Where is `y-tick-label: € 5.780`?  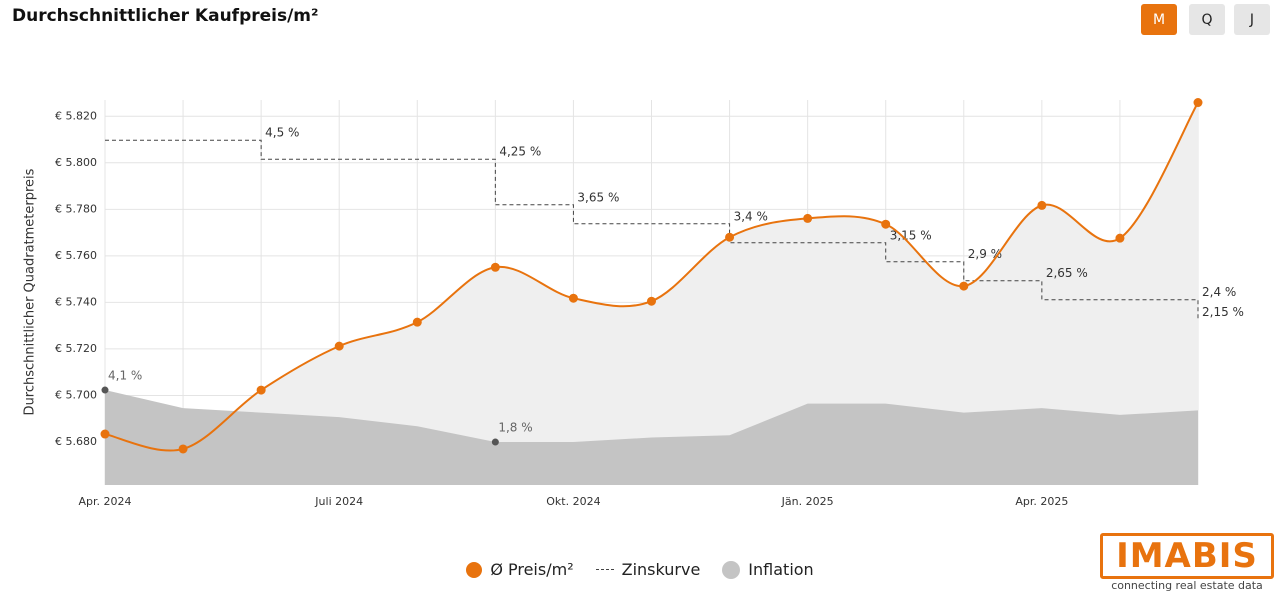 y-tick-label: € 5.780 is located at coordinates (76, 208).